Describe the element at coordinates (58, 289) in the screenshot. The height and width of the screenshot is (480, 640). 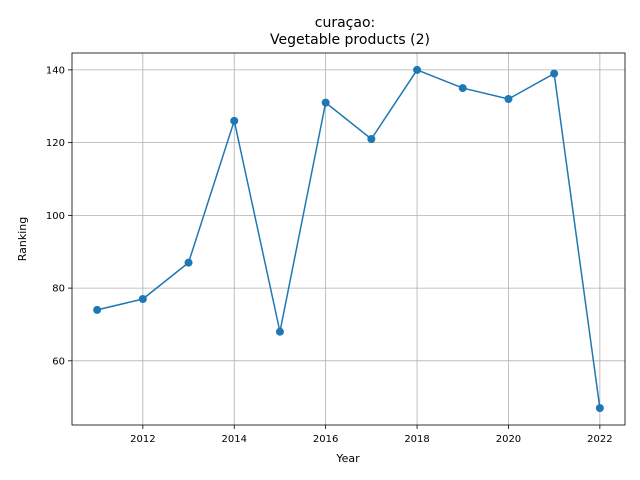
I see `y-tick-label: 80` at that location.